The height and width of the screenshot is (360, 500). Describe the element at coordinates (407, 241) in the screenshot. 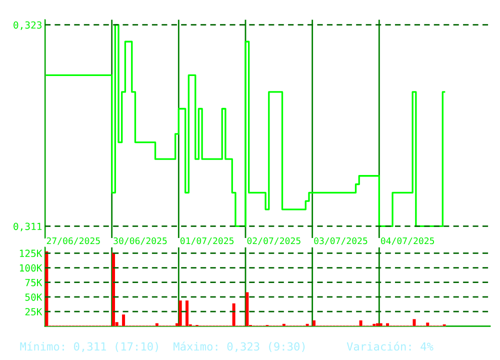

I see `x-tick-label: 04/07/2025` at that location.